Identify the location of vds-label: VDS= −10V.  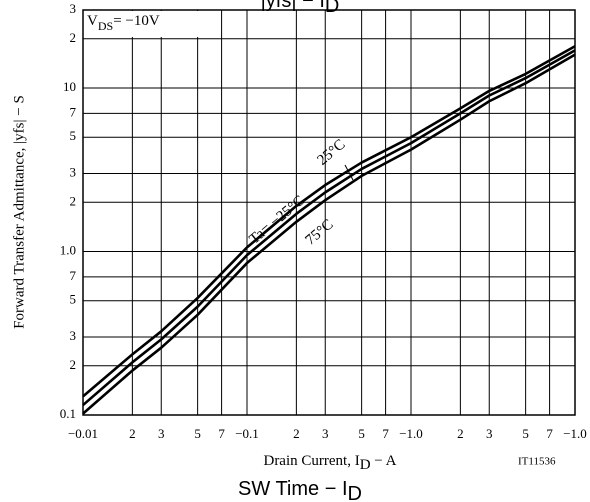
(123, 22).